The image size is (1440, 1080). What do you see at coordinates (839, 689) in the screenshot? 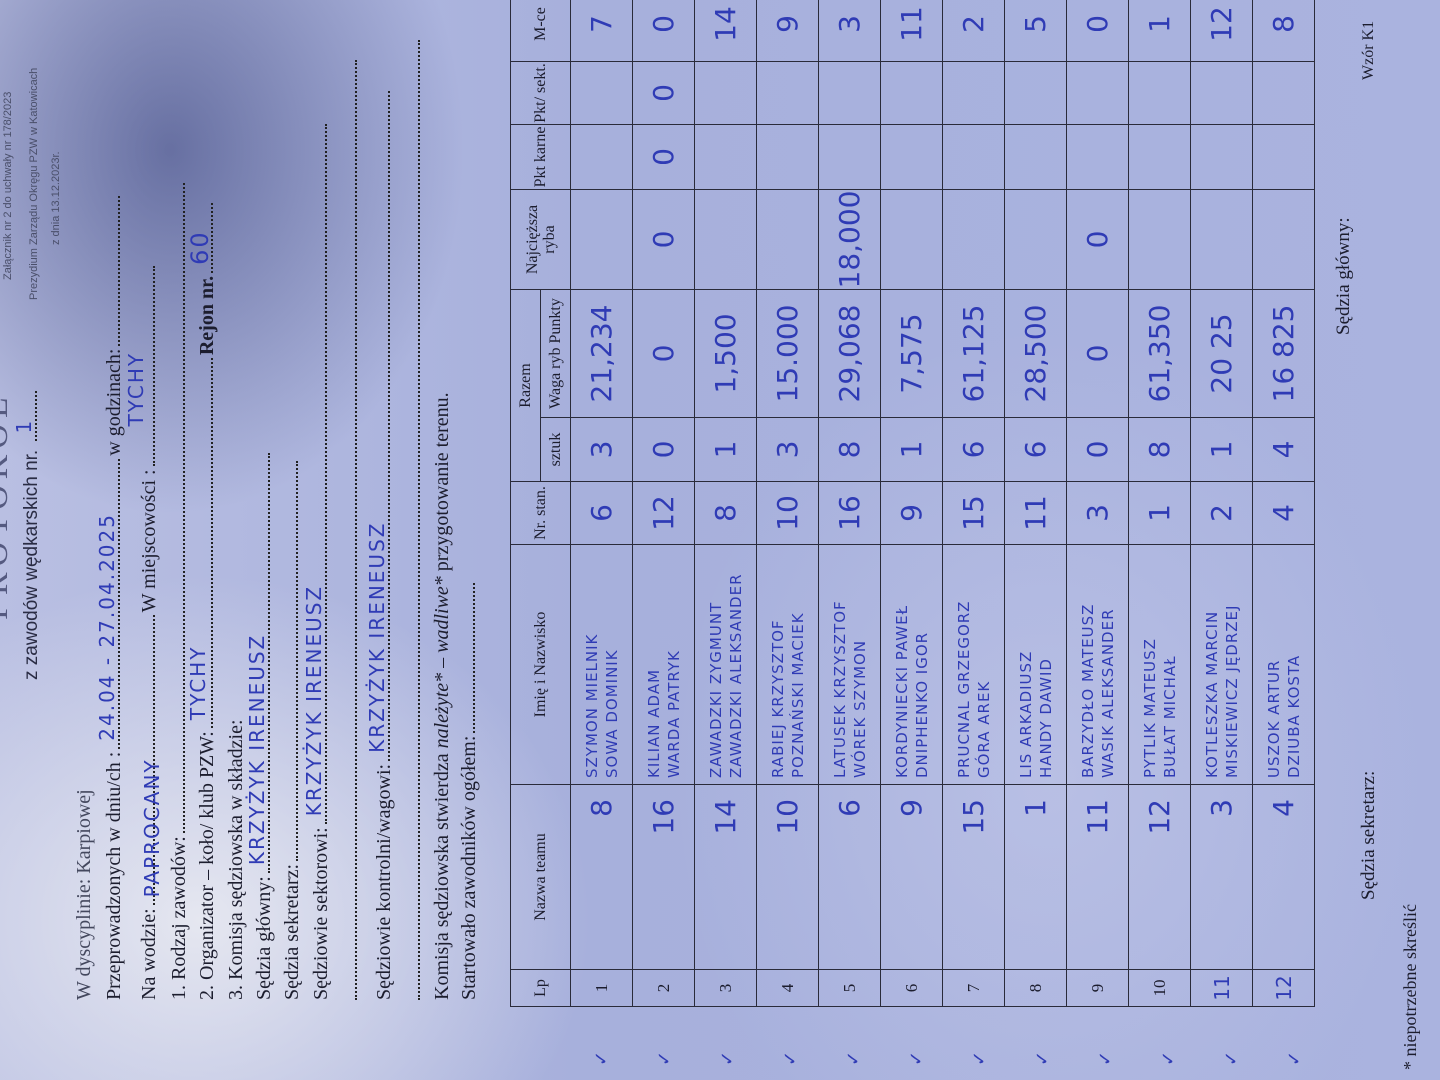
I see `participant-name: LATUSEK KRZYSZTOF` at bounding box center [839, 689].